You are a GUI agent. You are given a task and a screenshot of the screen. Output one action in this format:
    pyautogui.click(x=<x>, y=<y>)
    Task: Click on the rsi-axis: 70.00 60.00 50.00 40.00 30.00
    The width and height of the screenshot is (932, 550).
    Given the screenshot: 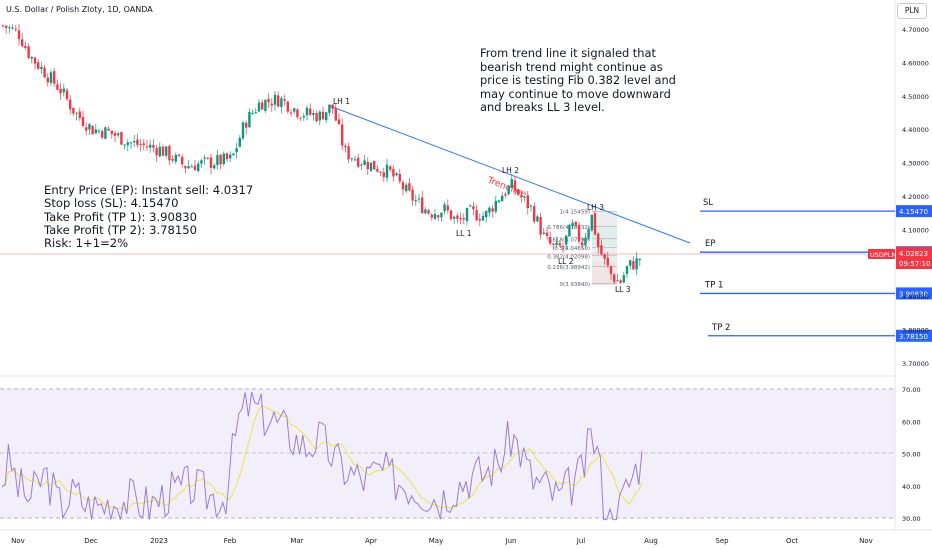 What is the action you would take?
    pyautogui.click(x=911, y=454)
    